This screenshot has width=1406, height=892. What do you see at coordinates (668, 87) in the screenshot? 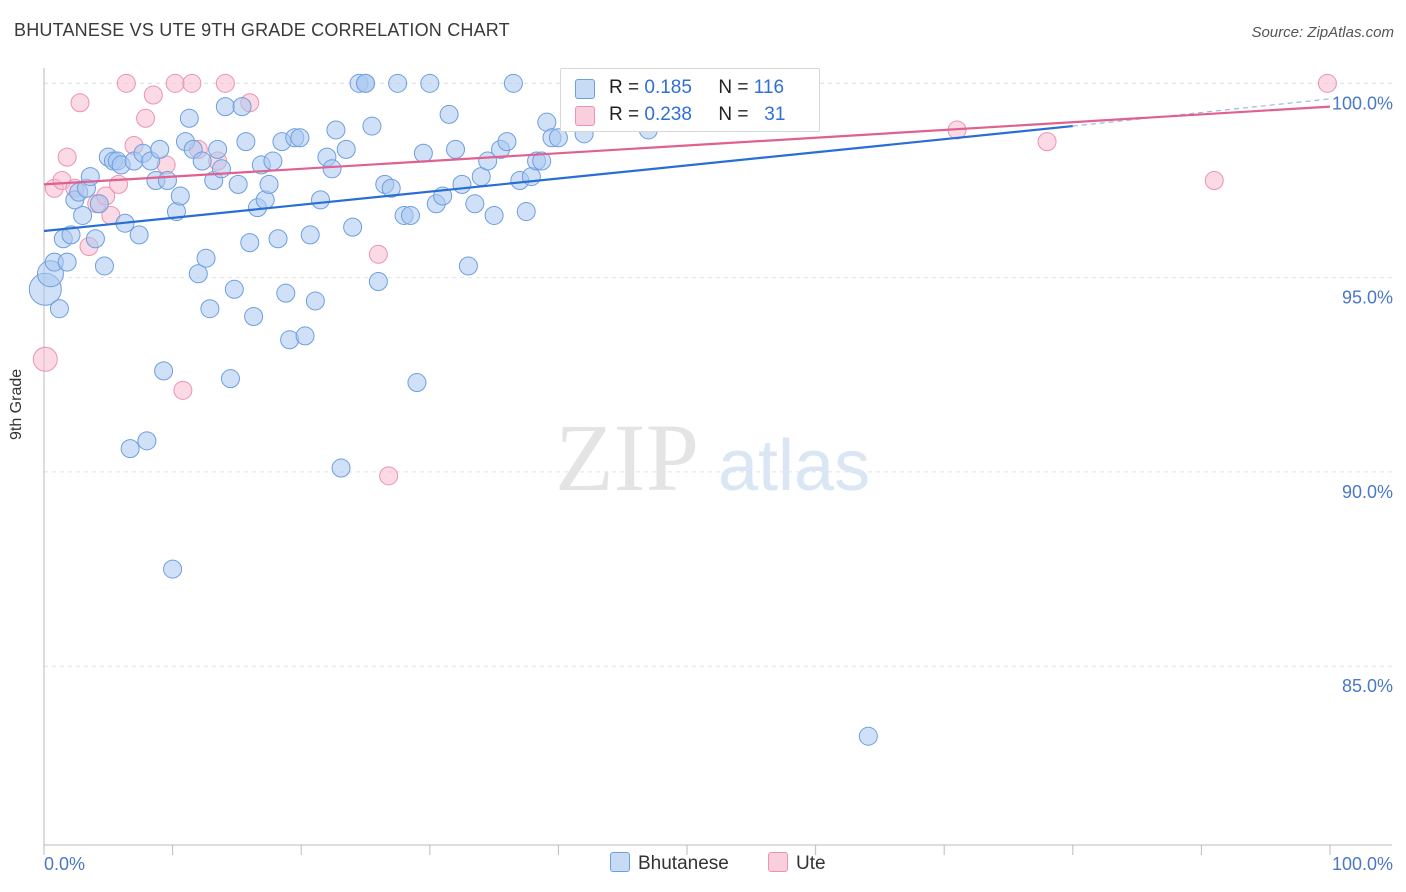
I see `legend-r-value-bhutanese: 0.185` at bounding box center [668, 87].